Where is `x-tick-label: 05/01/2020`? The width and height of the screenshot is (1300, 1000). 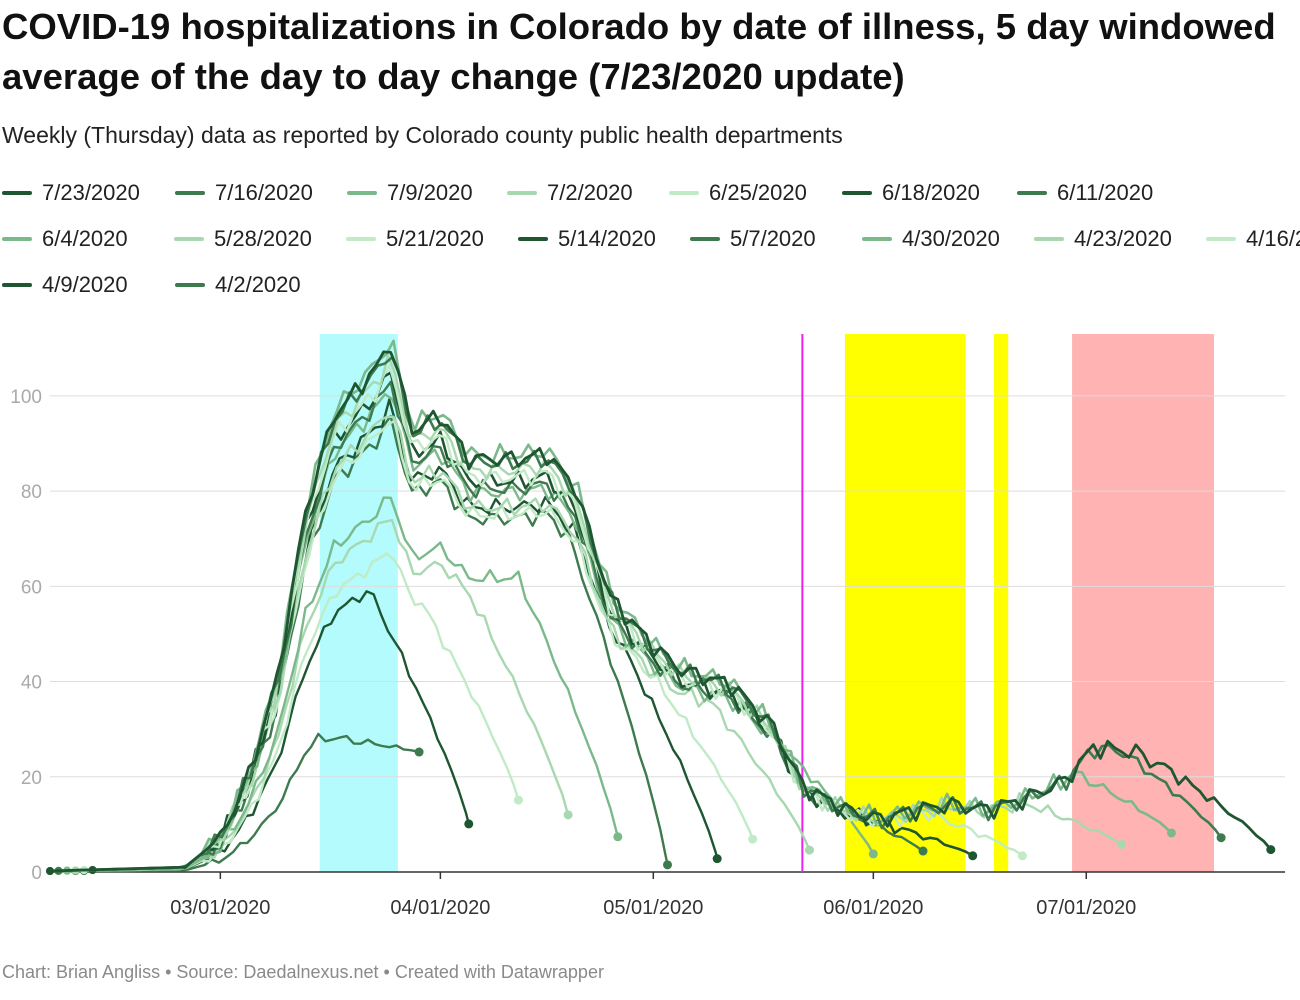 x-tick-label: 05/01/2020 is located at coordinates (653, 908).